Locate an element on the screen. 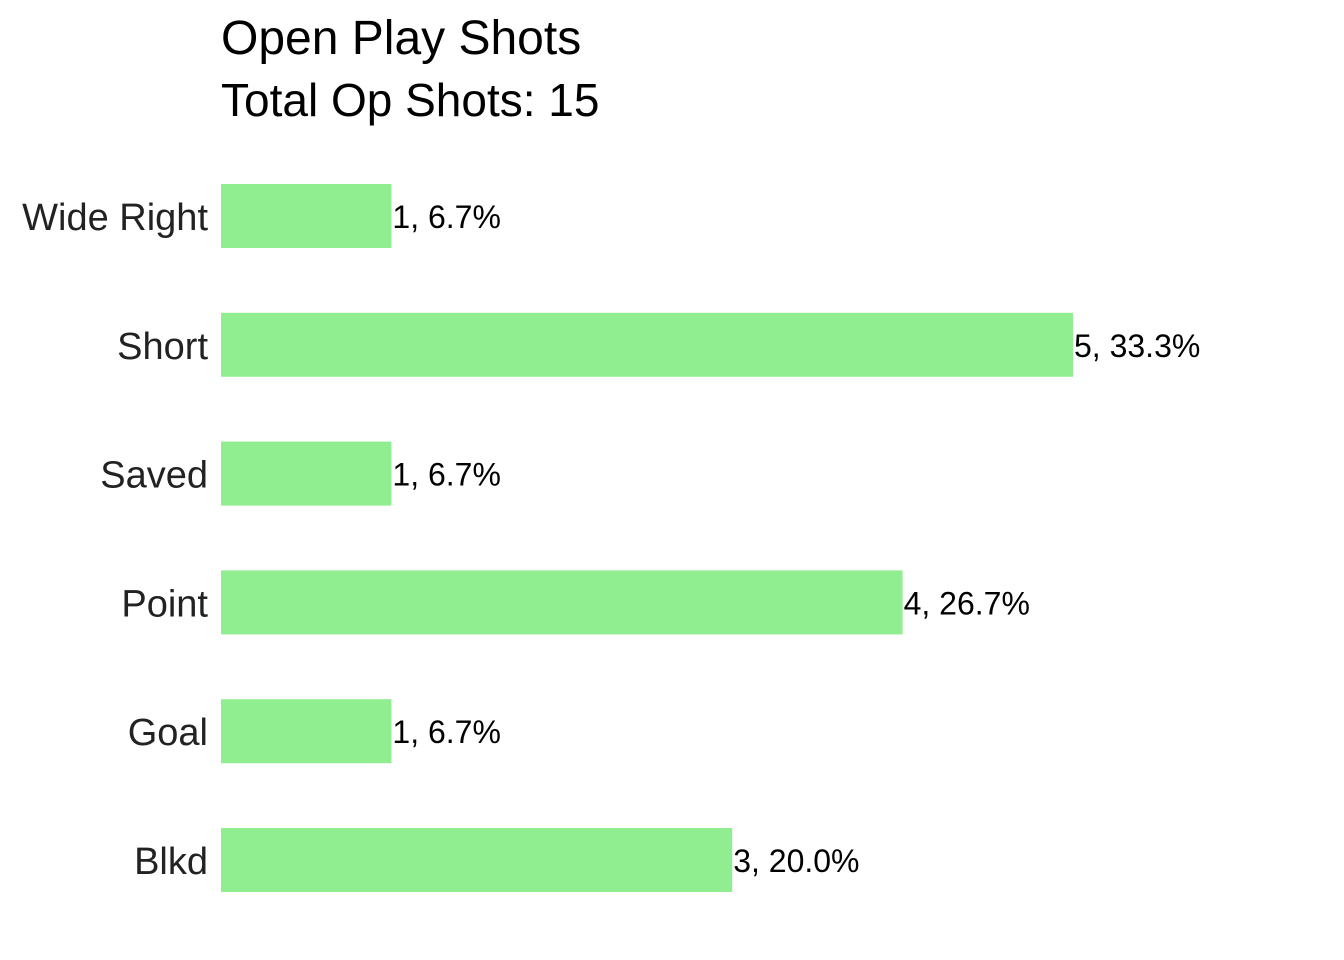  data-label: 4, 26.7% is located at coordinates (967, 603).